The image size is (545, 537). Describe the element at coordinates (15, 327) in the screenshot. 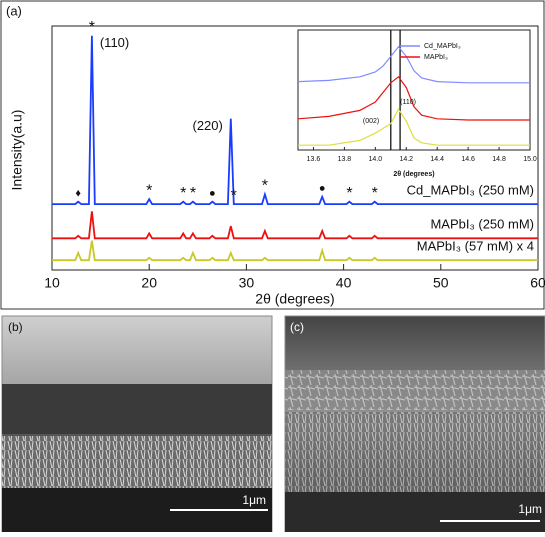

I see `panel-label: (b)` at that location.